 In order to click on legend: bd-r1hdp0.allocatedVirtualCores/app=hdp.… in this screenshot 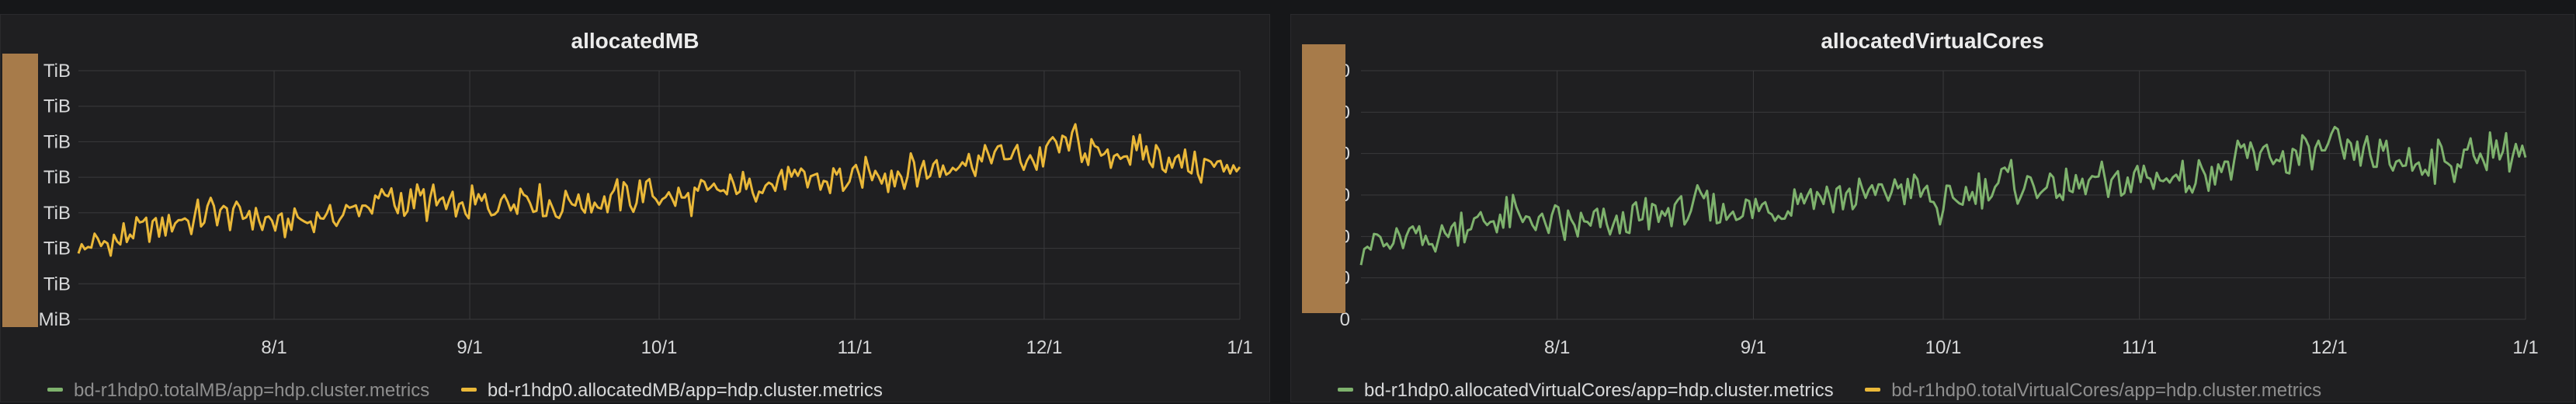, I will do `click(1956, 391)`.